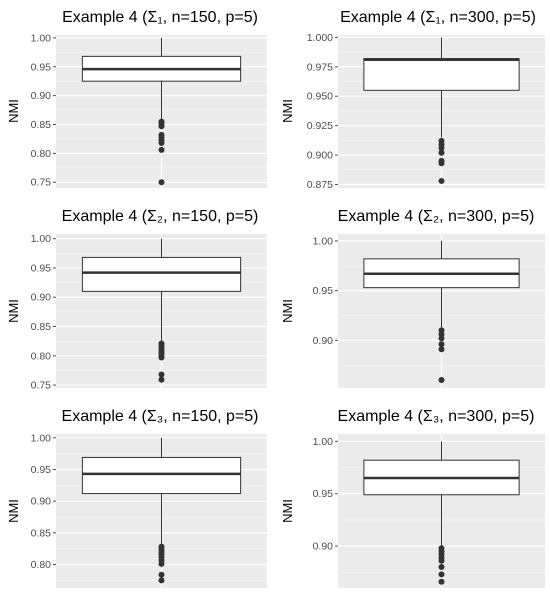 The height and width of the screenshot is (600, 550). What do you see at coordinates (160, 17) in the screenshot?
I see `panel-title: Example 4 (Σ₁, n=150, p=5)` at bounding box center [160, 17].